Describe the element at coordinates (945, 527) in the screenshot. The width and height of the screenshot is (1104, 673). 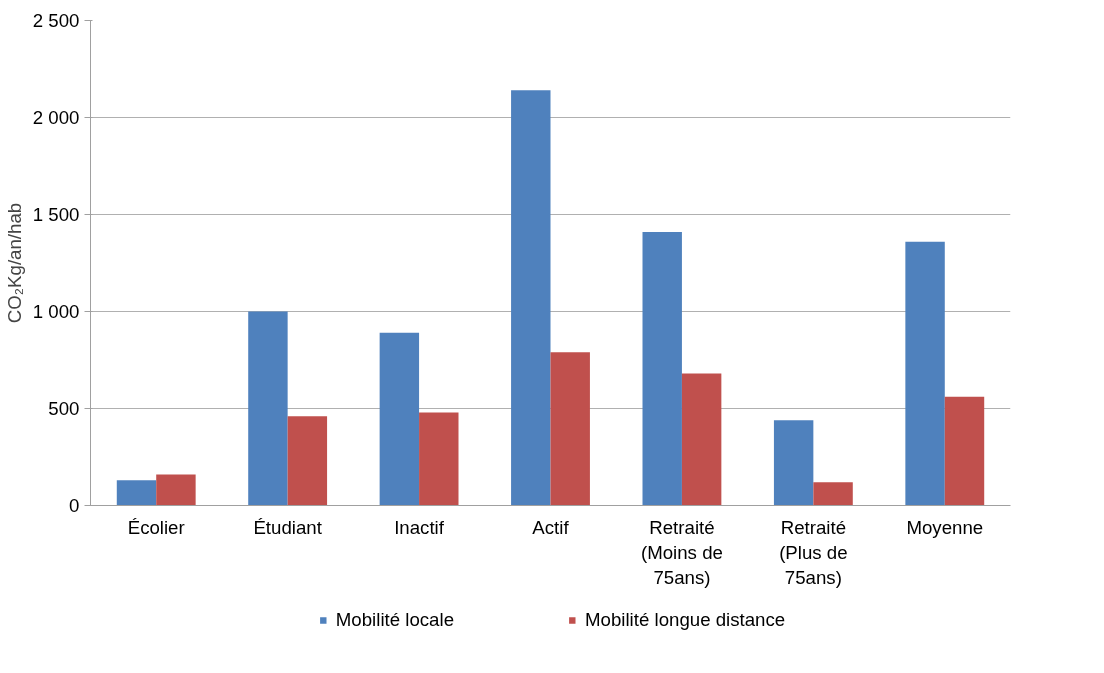
I see `x-tick-label: Moyenne` at that location.